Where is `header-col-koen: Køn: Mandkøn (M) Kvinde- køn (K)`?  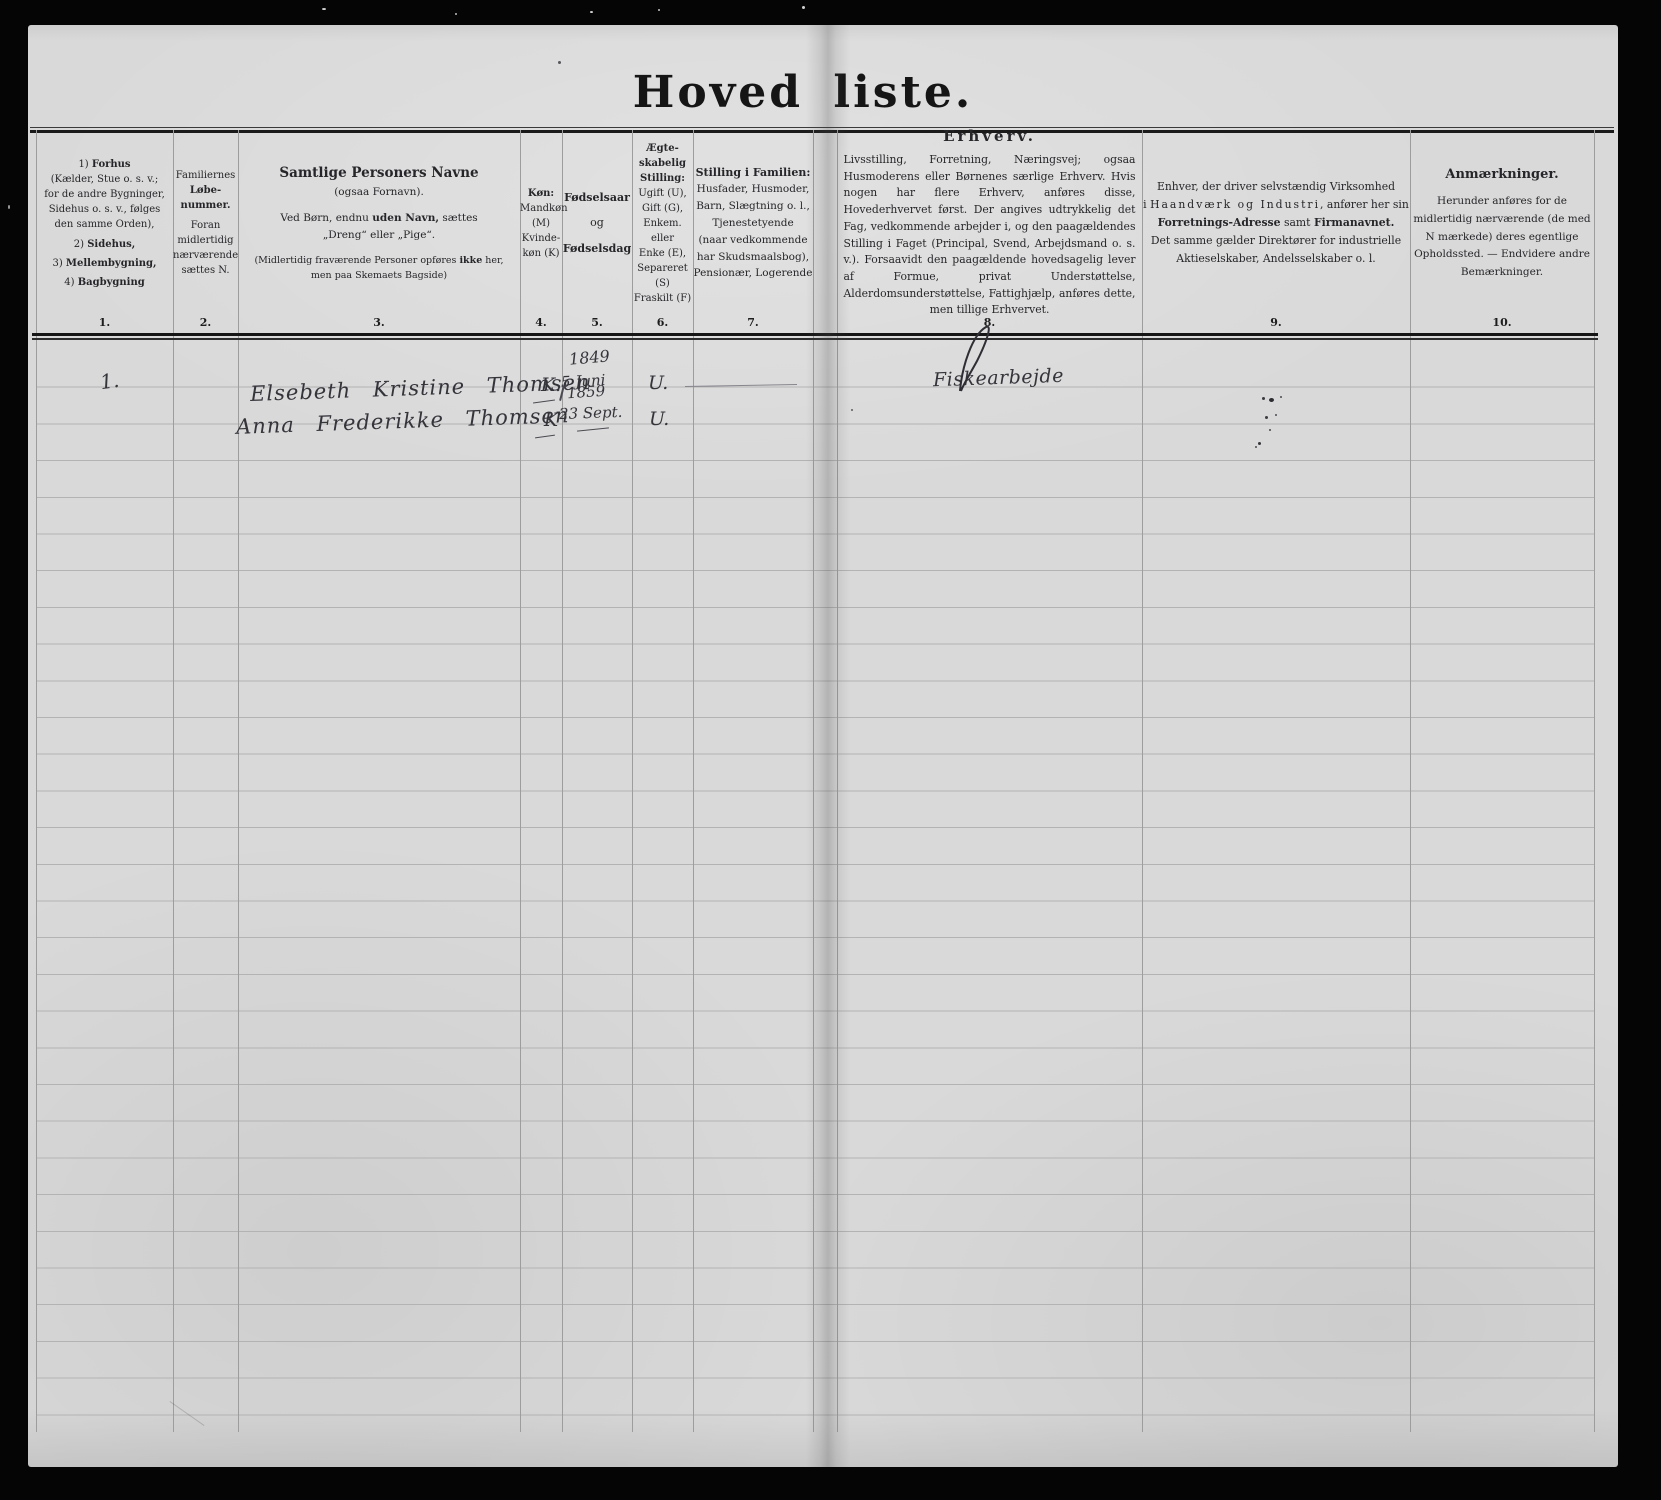
header-col-koen: Køn: Mandkøn (M) Kvinde- køn (K) is located at coordinates (544, 223).